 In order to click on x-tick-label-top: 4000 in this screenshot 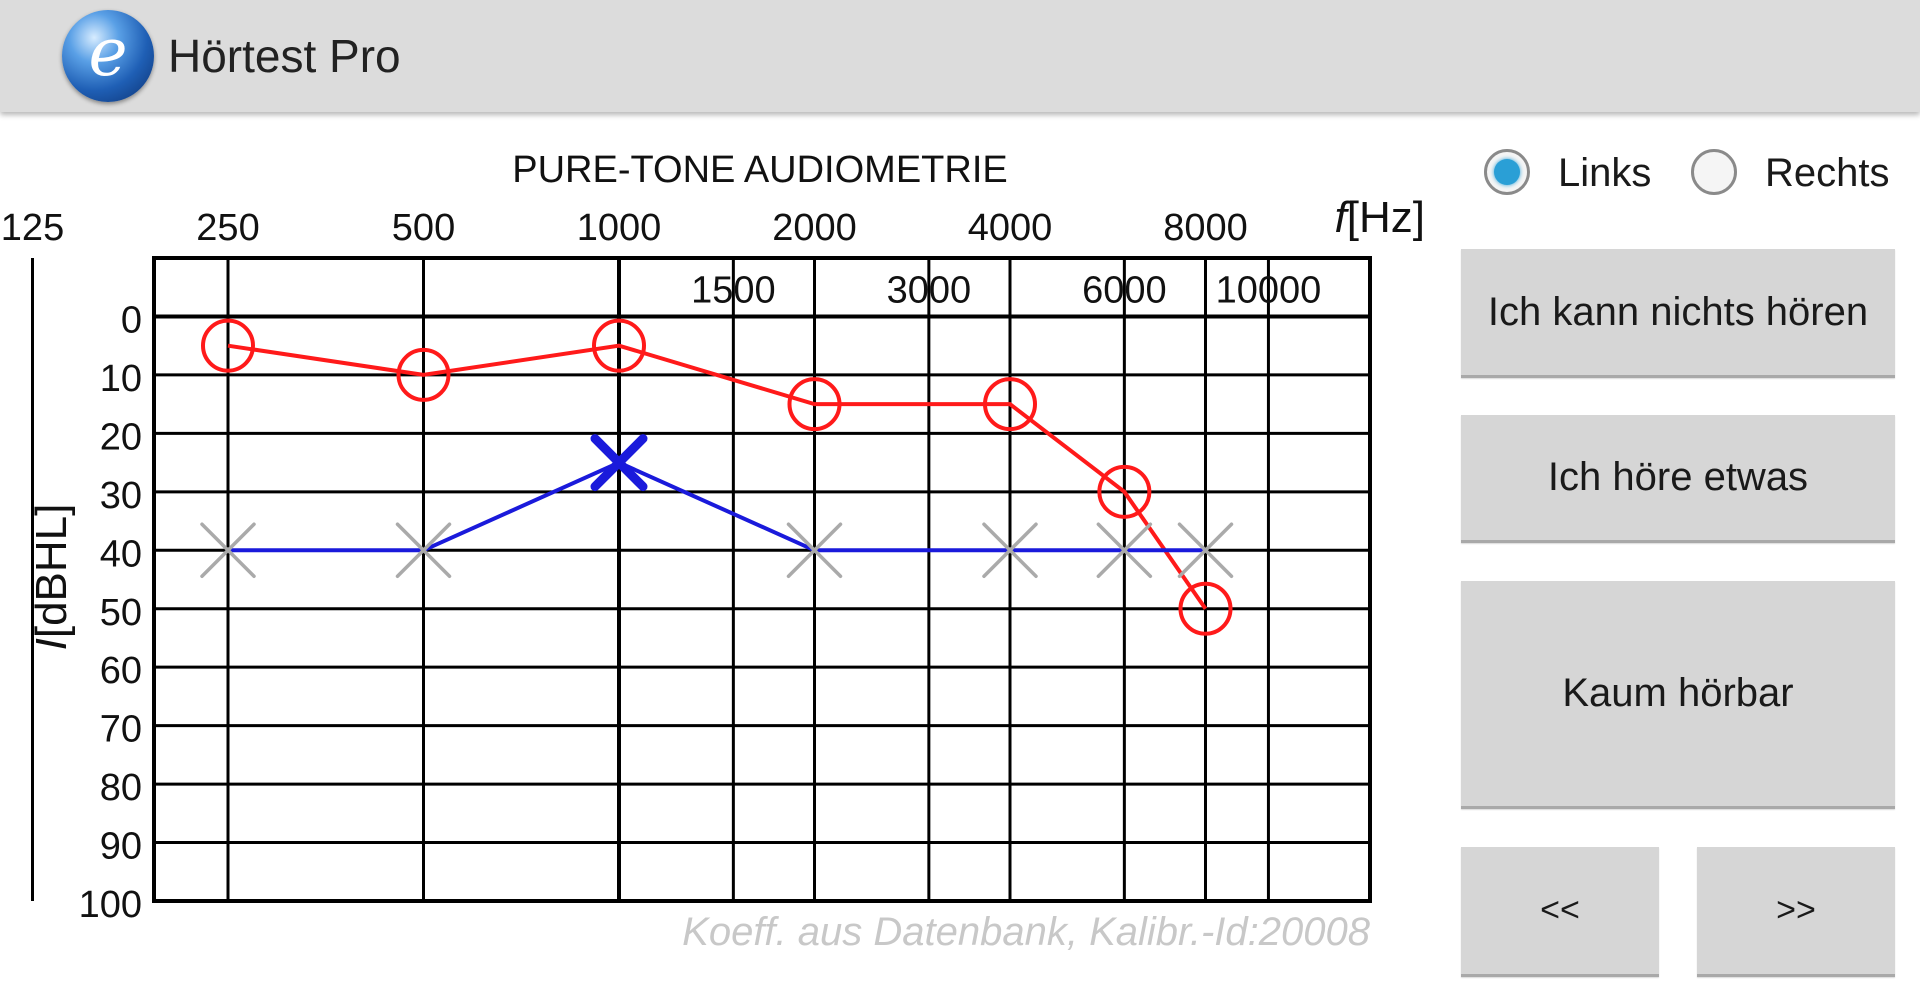, I will do `click(1010, 228)`.